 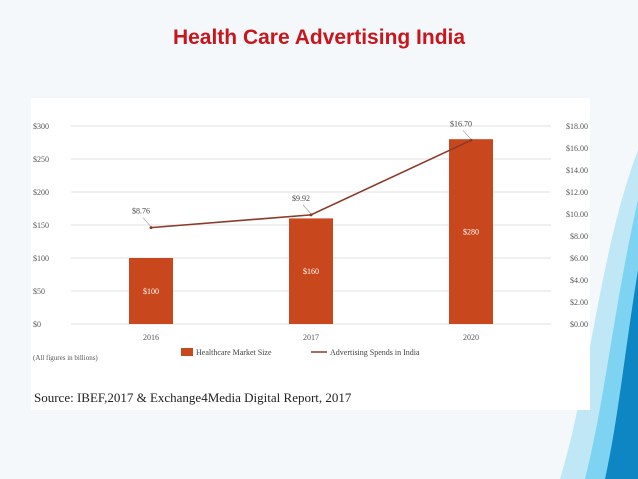 I want to click on y-right-tick-label: $10.00, so click(x=577, y=214).